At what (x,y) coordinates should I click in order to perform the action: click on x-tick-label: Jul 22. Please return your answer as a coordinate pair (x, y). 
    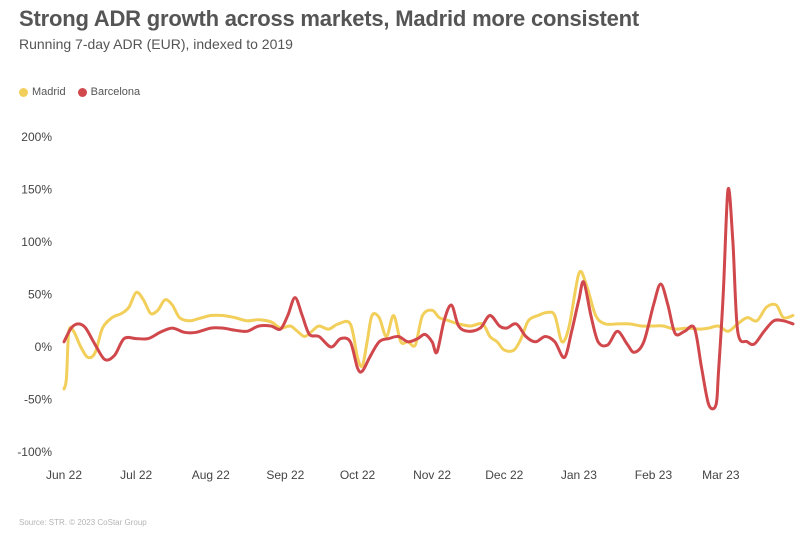
    Looking at the image, I should click on (136, 475).